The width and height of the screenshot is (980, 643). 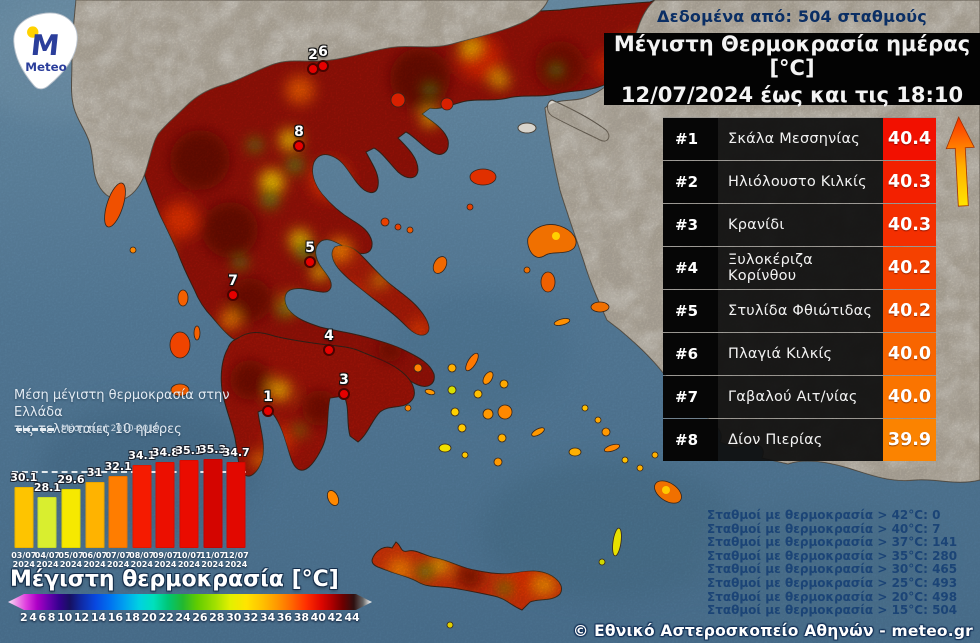 What do you see at coordinates (352, 617) in the screenshot?
I see `temp-scale-tick: 44` at bounding box center [352, 617].